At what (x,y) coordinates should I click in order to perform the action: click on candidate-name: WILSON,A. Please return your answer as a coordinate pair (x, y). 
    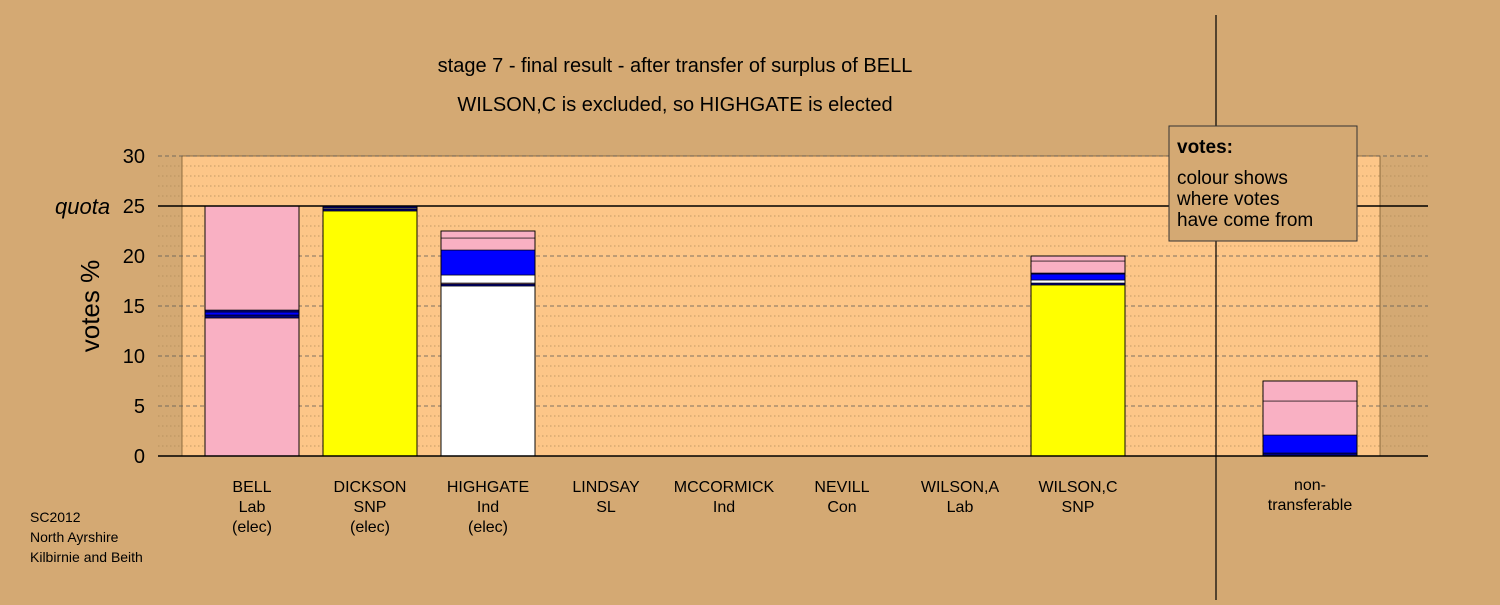
    Looking at the image, I should click on (960, 487).